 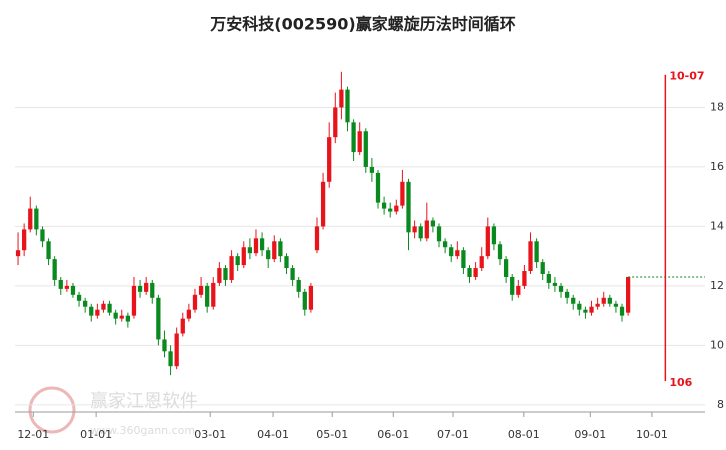 I want to click on x-tick-label: 04-01, so click(x=273, y=434).